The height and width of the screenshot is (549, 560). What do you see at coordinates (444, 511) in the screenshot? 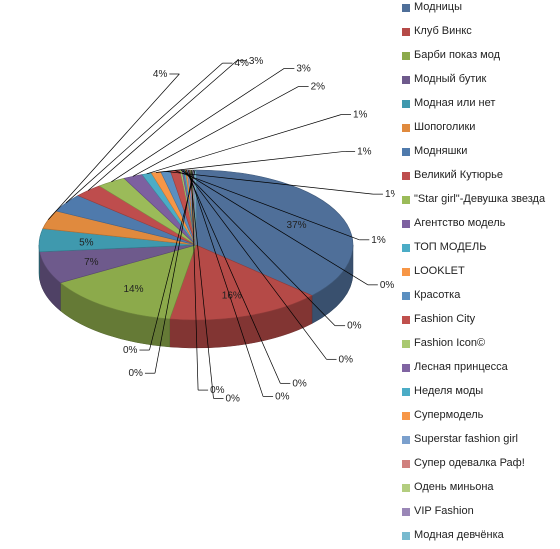
I see `legend-label: VIP Fashion` at bounding box center [444, 511].